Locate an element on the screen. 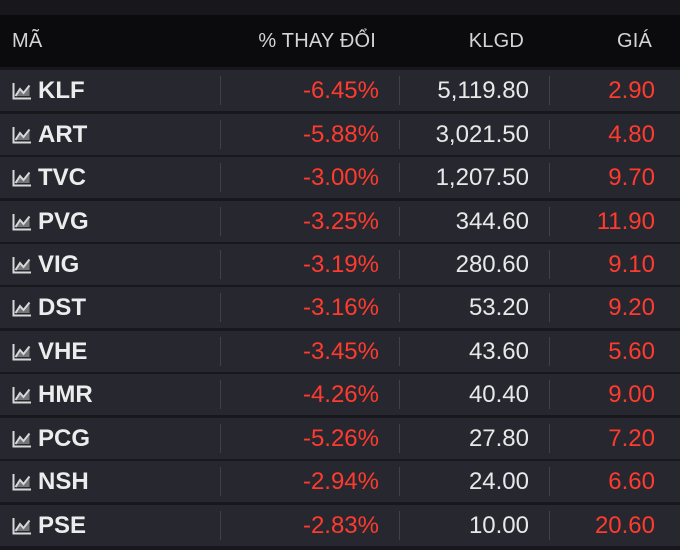 The width and height of the screenshot is (680, 550). change-cell: -4.26% is located at coordinates (340, 394).